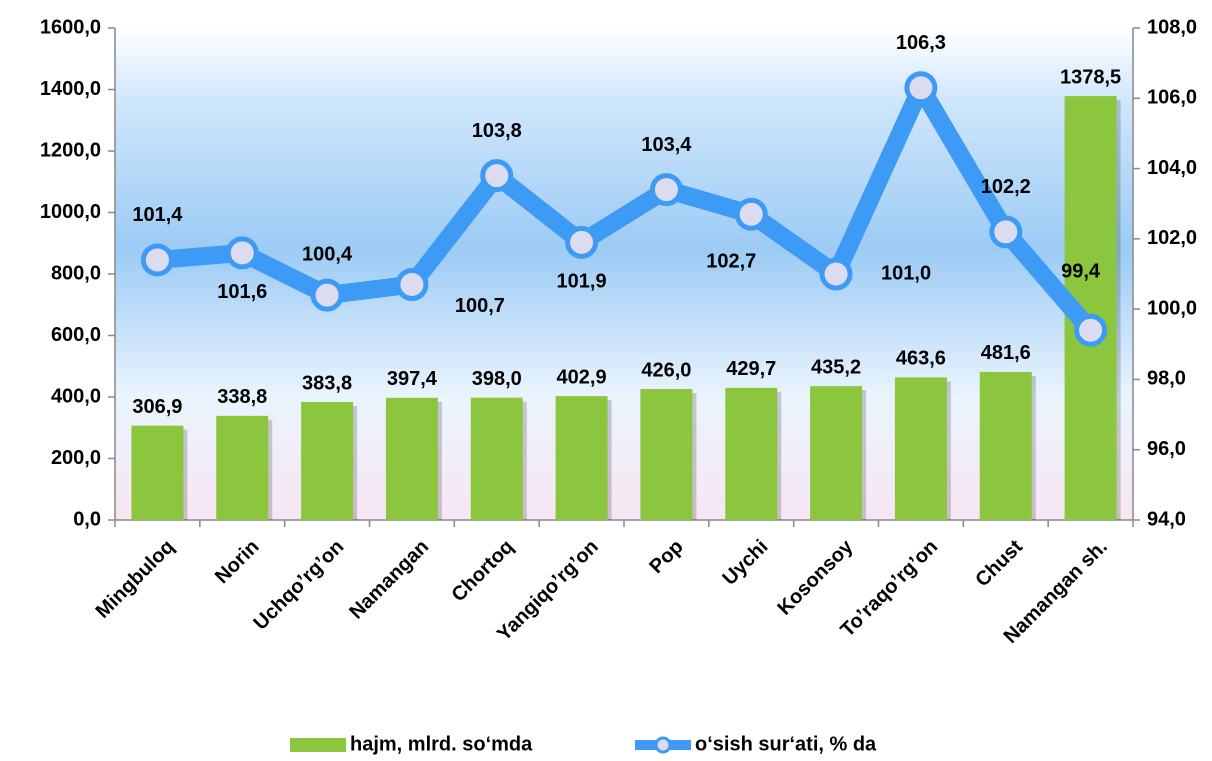  Describe the element at coordinates (582, 282) in the screenshot. I see `line-value-label: 101,9` at that location.